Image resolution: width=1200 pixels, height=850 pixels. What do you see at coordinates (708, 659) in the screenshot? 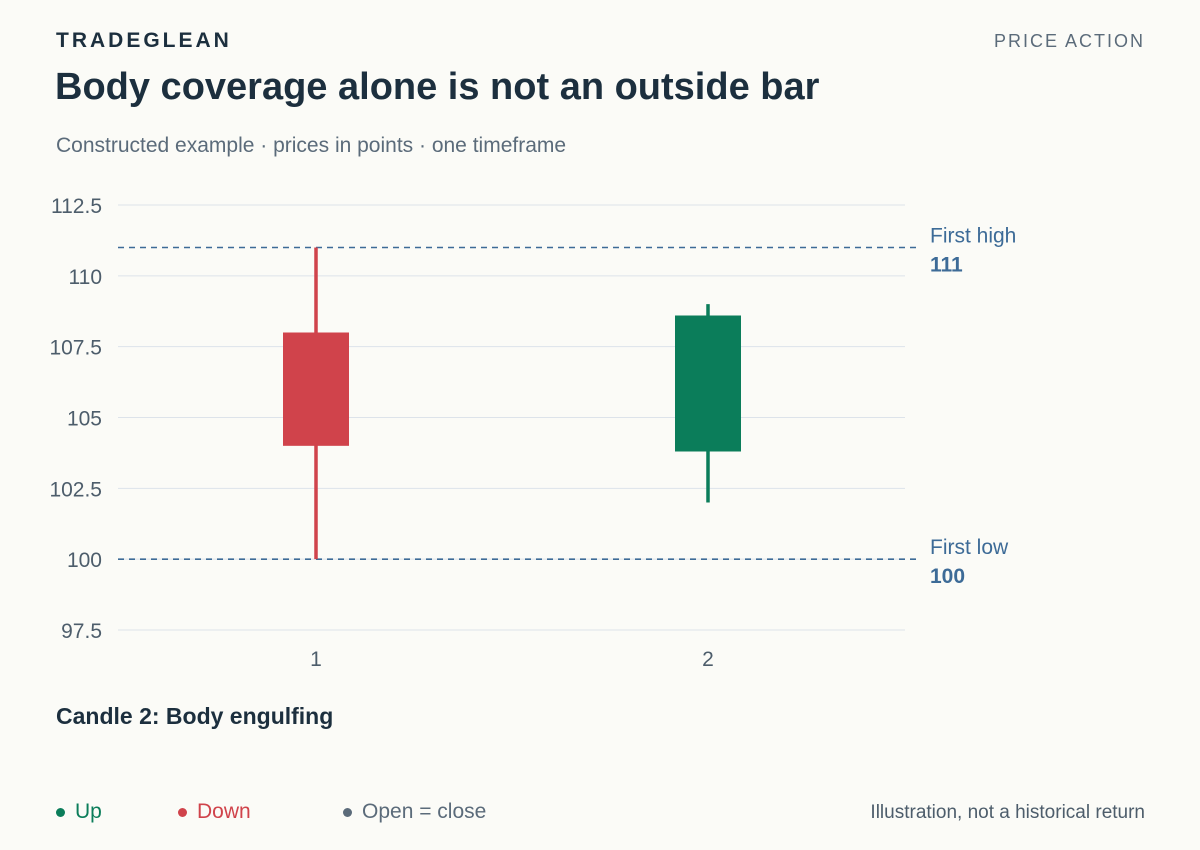
I see `x-tick-label: 2` at bounding box center [708, 659].